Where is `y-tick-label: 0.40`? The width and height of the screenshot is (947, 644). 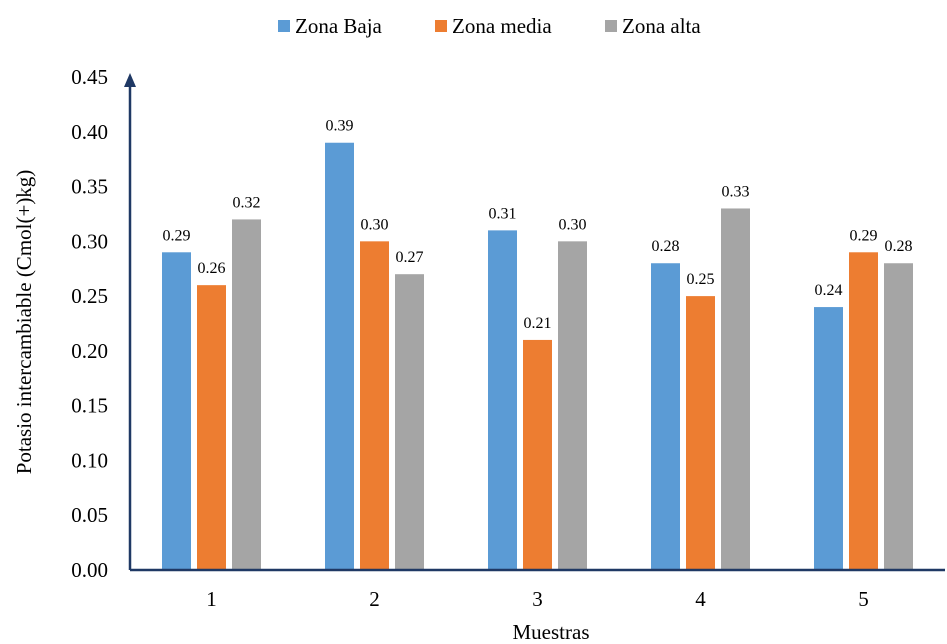 y-tick-label: 0.40 is located at coordinates (89, 132).